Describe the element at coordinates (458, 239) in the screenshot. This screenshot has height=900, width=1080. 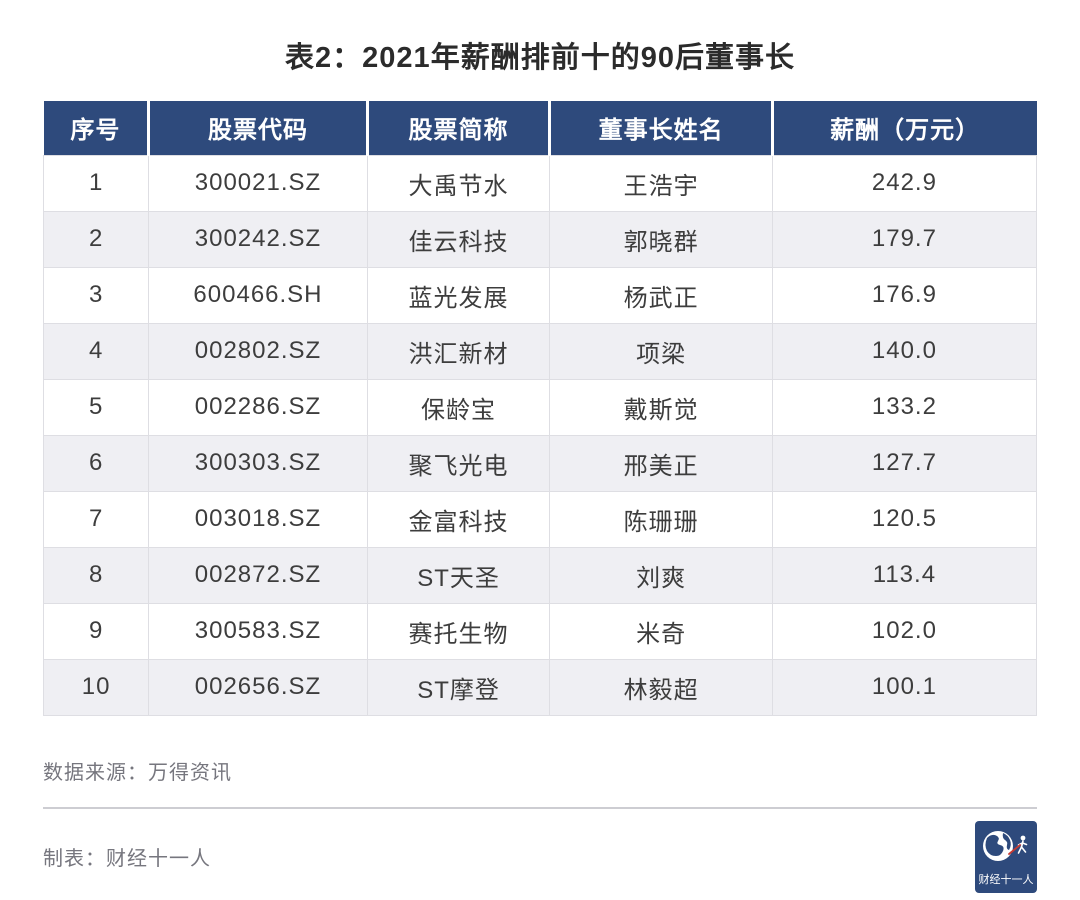
I see `cell-stock-name: 佳云科技` at that location.